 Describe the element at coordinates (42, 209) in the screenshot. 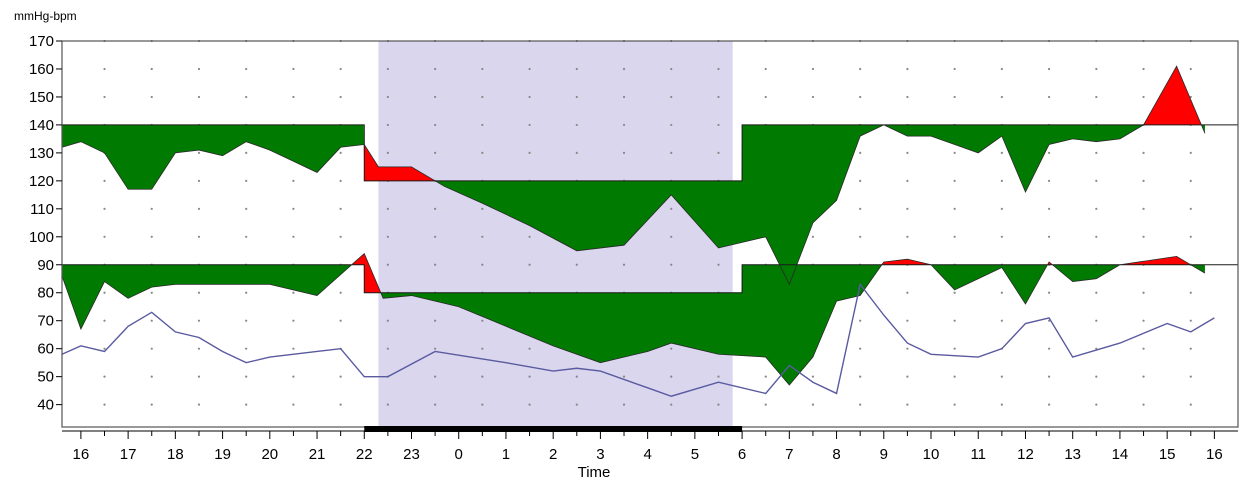

I see `y-tick-label: 110` at that location.